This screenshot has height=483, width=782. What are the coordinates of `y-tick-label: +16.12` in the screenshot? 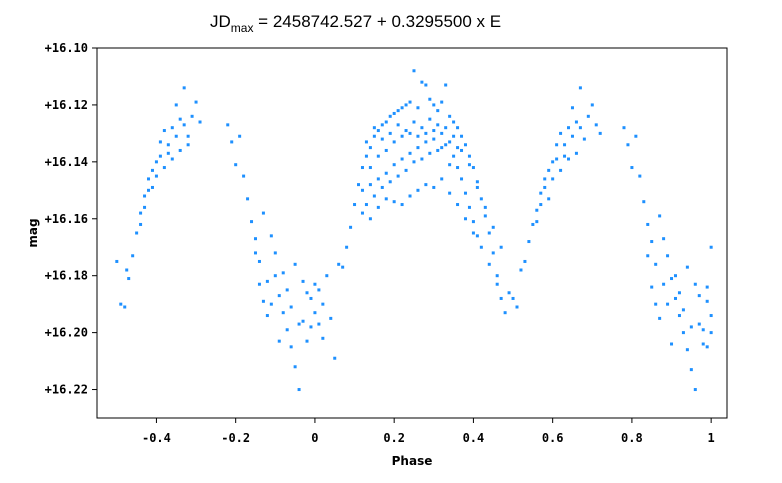 It's located at (66, 105).